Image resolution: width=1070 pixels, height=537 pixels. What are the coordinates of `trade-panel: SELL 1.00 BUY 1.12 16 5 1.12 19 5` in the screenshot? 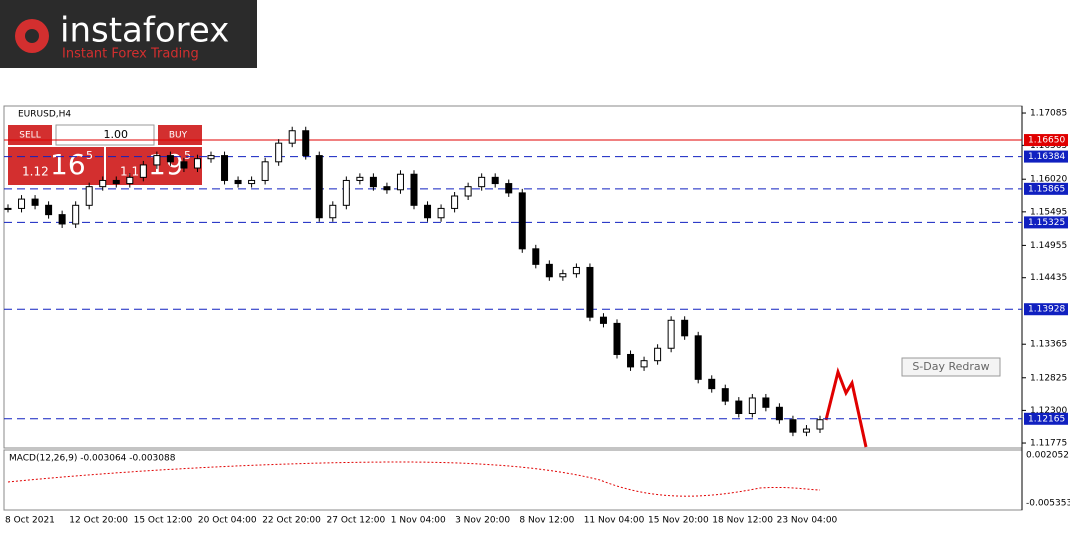 It's located at (105, 154).